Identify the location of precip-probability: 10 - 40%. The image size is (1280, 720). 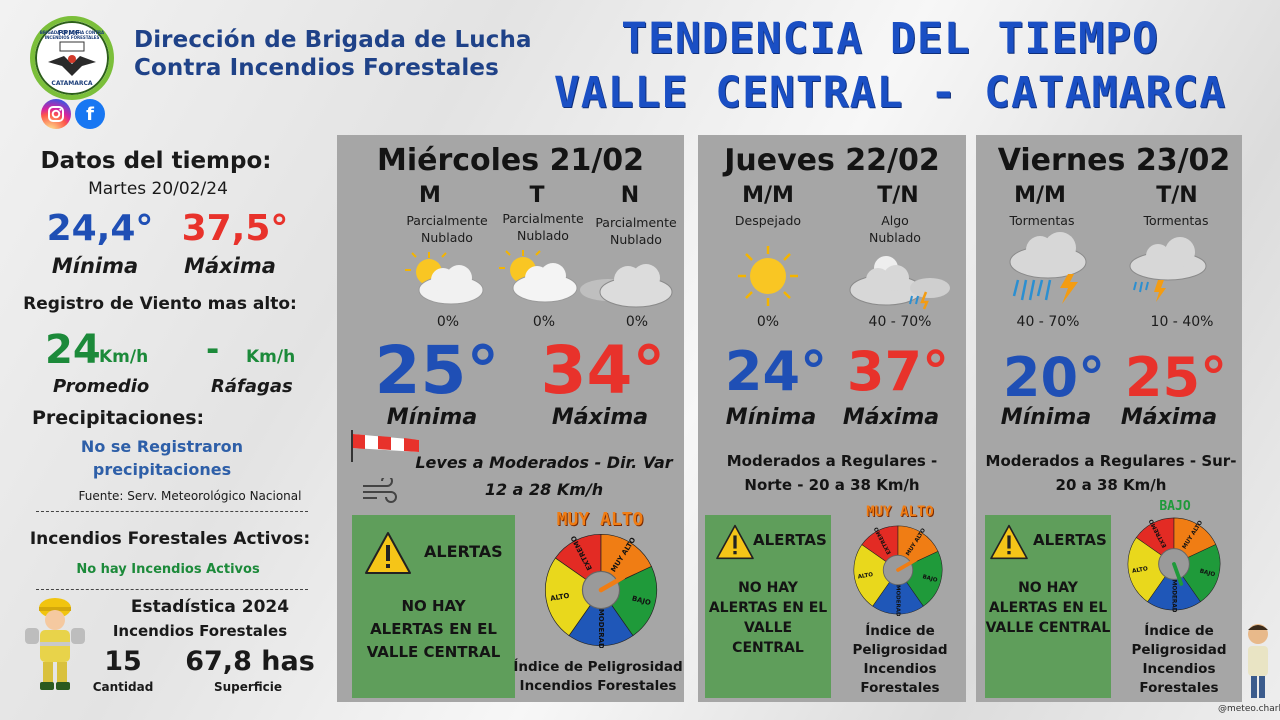
(1182, 322).